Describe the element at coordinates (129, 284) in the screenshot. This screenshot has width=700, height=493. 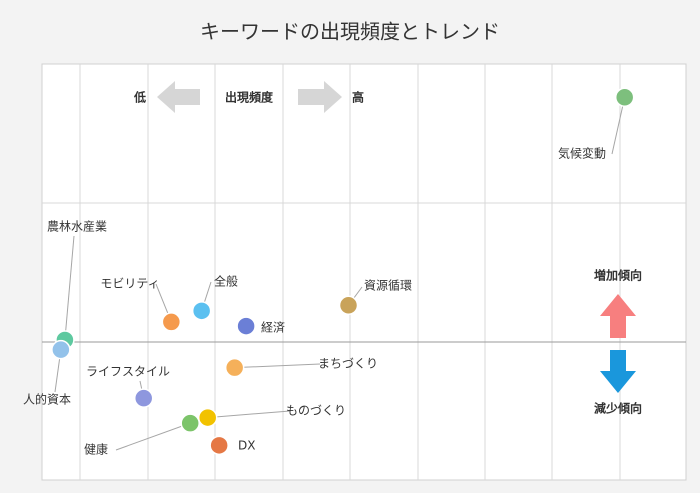
I see `point-label: モビリティ` at that location.